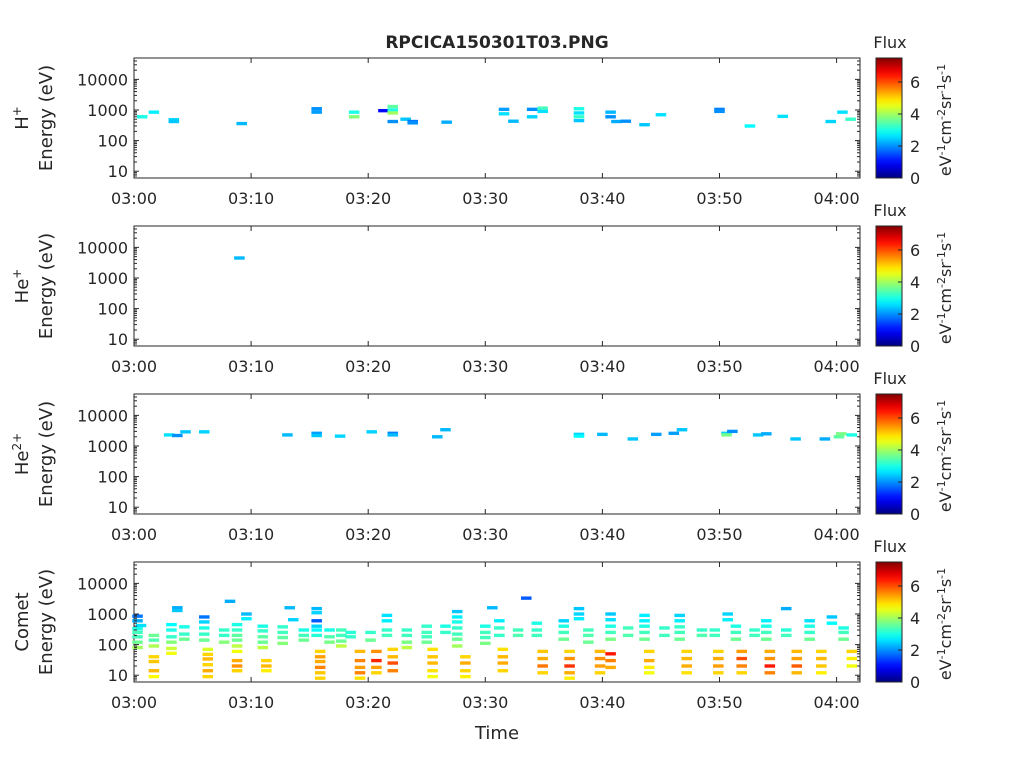 This screenshot has width=1024, height=768. I want to click on x-tick-label: 03:10, so click(251, 702).